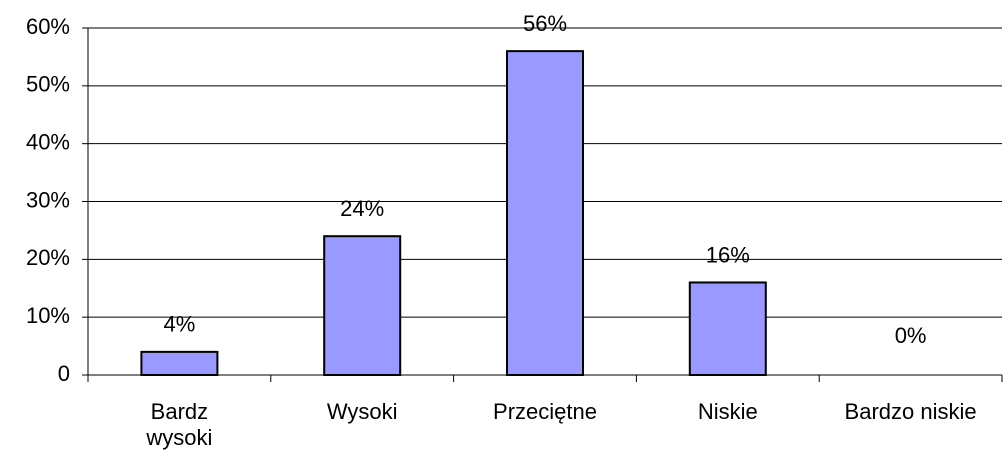 The width and height of the screenshot is (1007, 459). What do you see at coordinates (48, 199) in the screenshot?
I see `y-tick-label: 30%` at bounding box center [48, 199].